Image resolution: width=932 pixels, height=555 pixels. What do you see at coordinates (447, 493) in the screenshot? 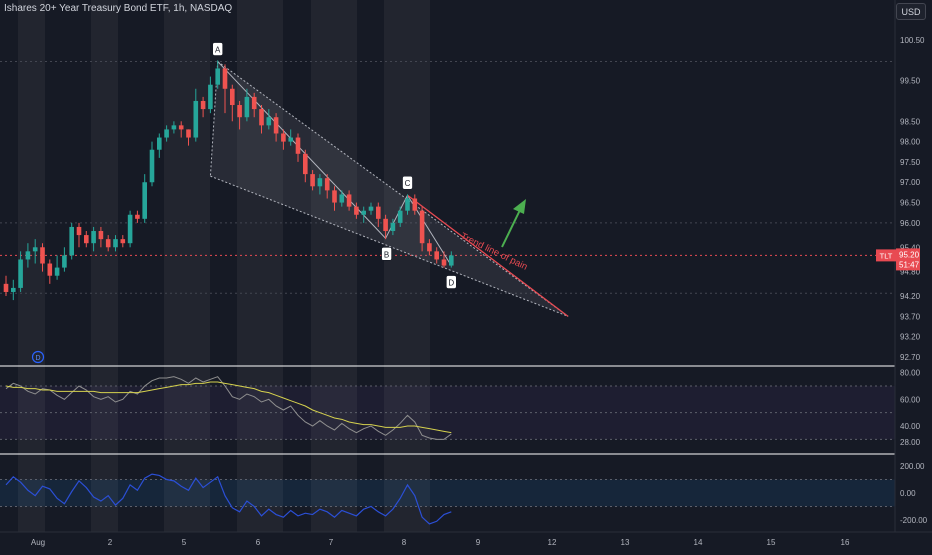
I see `cci-band` at bounding box center [447, 493].